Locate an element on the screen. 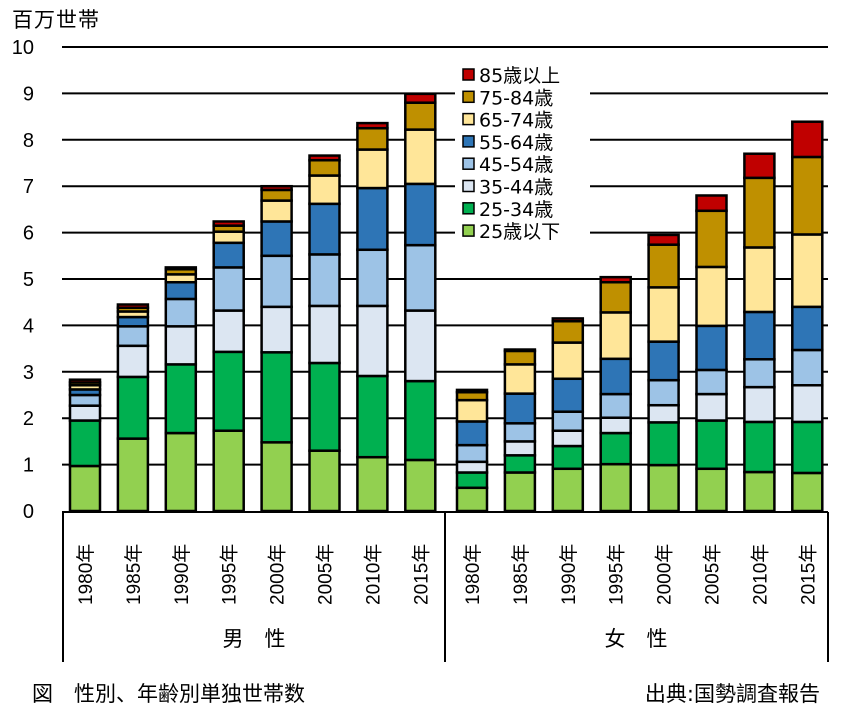 This screenshot has width=842, height=719. legend-label: 65-74歳 is located at coordinates (516, 121).